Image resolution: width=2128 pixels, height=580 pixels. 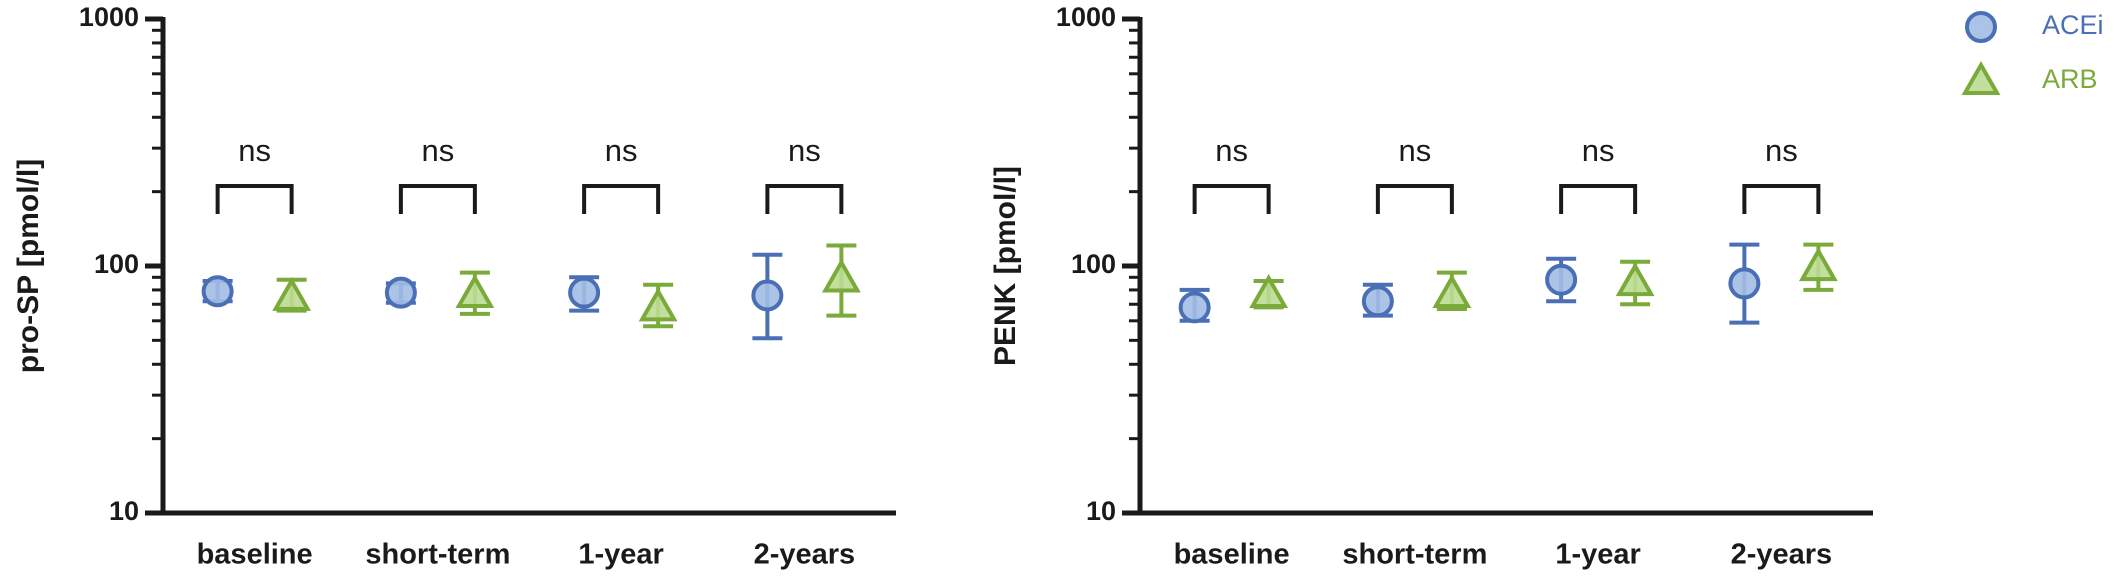 What do you see at coordinates (2070, 79) in the screenshot?
I see `legend-label: ARB` at bounding box center [2070, 79].